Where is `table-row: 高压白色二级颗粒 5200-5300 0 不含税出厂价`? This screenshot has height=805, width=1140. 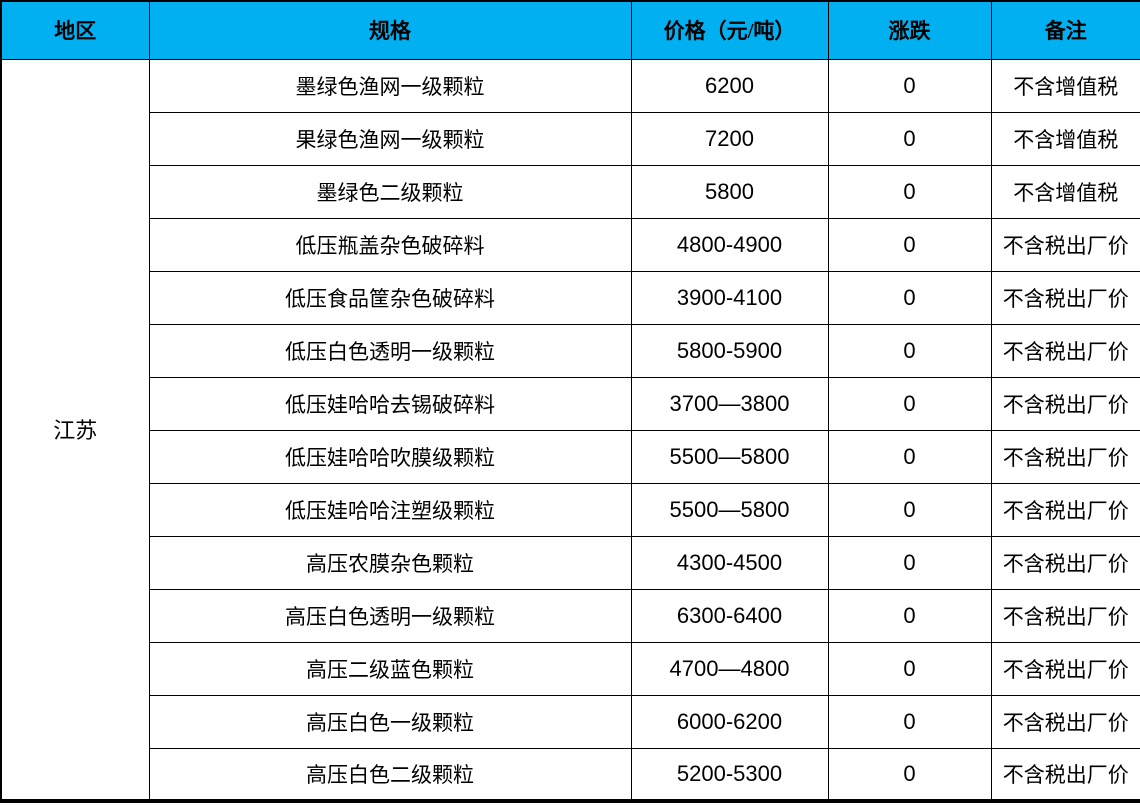 table-row: 高压白色二级颗粒 5200-5300 0 不含税出厂价 is located at coordinates (570, 774).